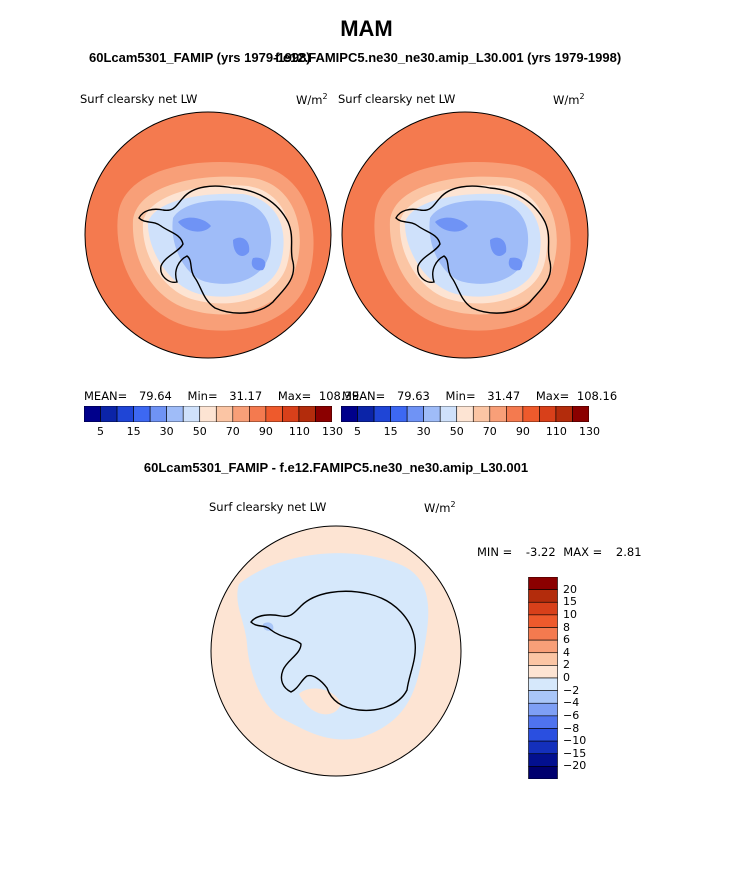  What do you see at coordinates (101, 431) in the screenshot?
I see `left-colorbar-tick-label: 5` at bounding box center [101, 431].